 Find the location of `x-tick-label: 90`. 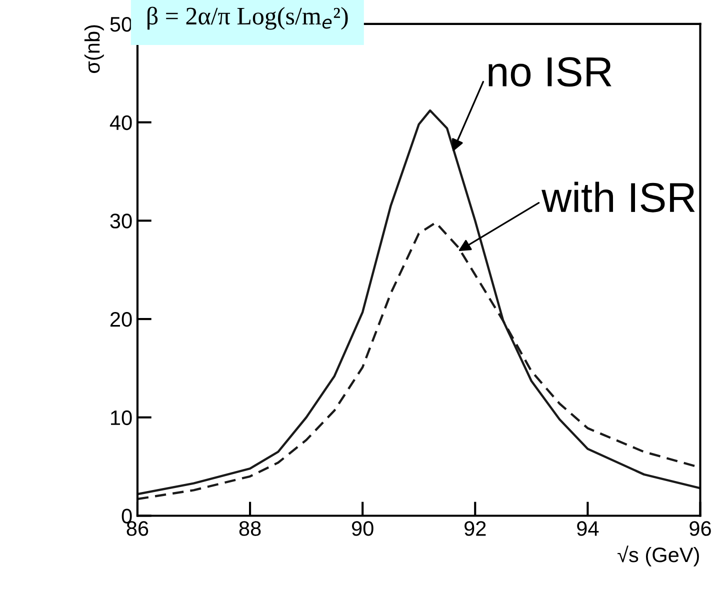

x-tick-label: 90 is located at coordinates (363, 528).